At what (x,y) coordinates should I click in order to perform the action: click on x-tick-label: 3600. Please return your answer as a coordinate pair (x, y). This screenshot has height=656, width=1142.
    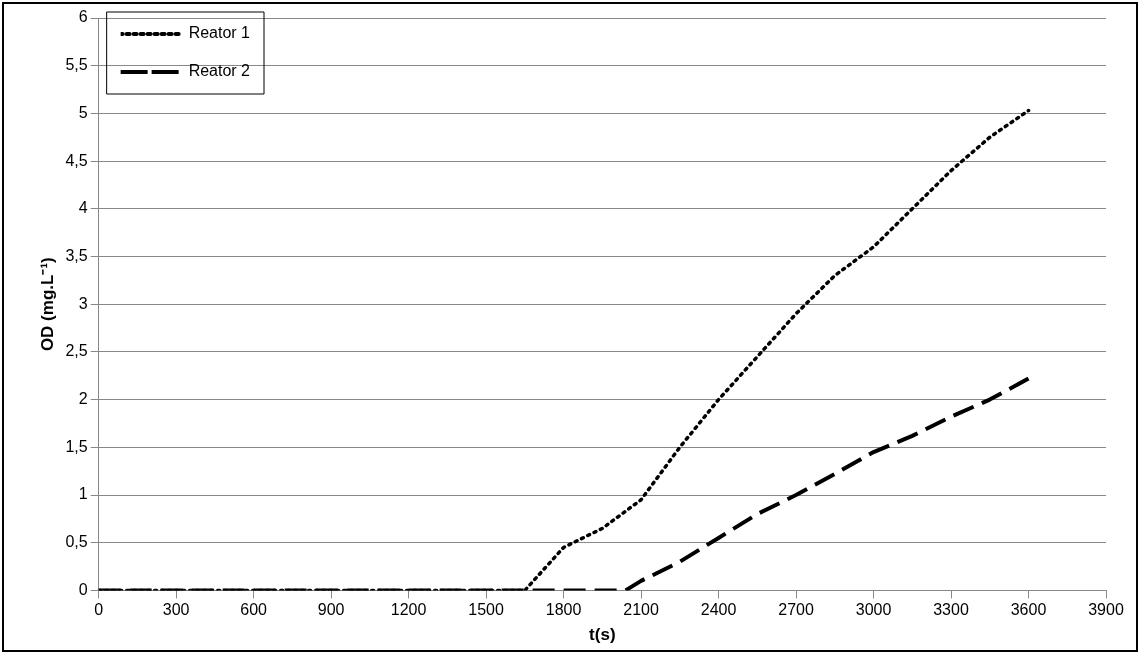
    Looking at the image, I should click on (1028, 610).